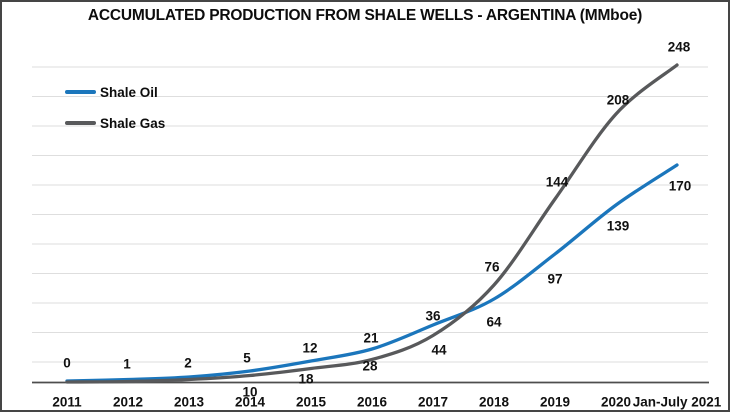  What do you see at coordinates (494, 402) in the screenshot?
I see `x-axis-label: 2018` at bounding box center [494, 402].